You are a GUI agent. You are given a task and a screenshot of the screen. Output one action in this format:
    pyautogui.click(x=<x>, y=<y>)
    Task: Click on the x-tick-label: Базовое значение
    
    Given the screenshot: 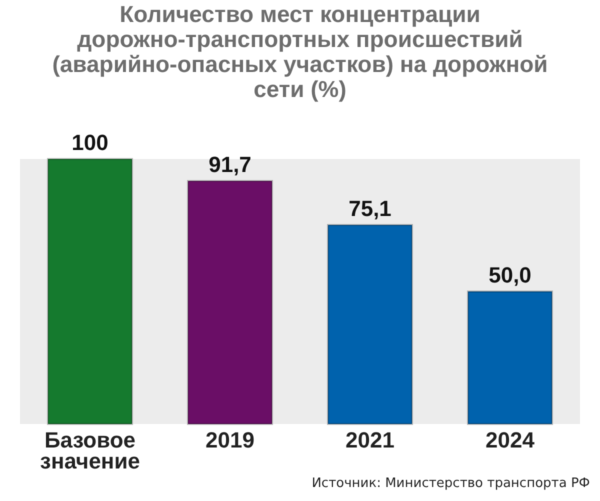 What is the action you would take?
    pyautogui.click(x=90, y=451)
    